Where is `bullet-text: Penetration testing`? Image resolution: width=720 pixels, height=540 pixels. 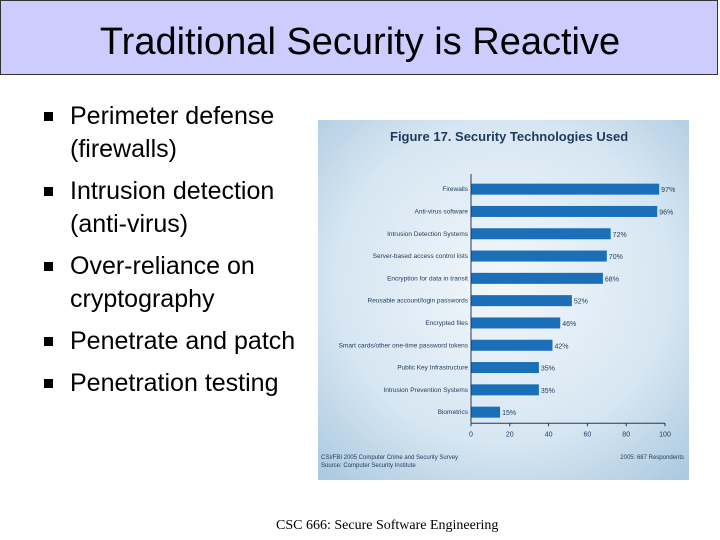
bullet-text: Penetration testing is located at coordinates (174, 383).